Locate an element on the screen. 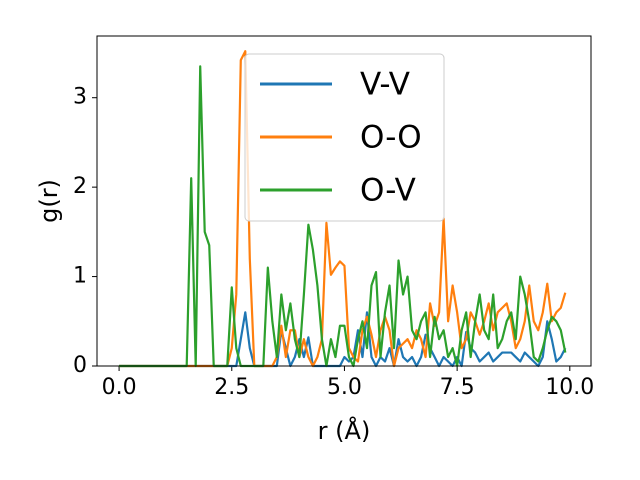 The image size is (640, 480). y-tick-label: 3 is located at coordinates (80, 97).